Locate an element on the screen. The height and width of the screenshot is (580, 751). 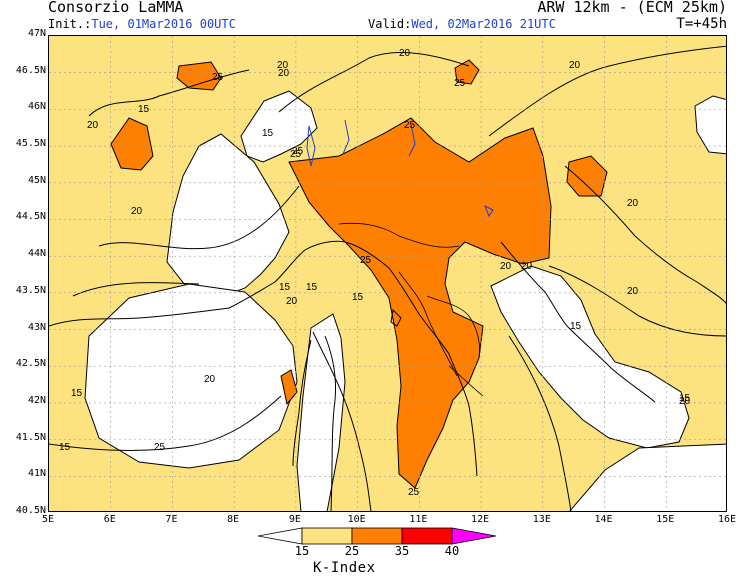
below-15-northeast is located at coordinates (710, 125).